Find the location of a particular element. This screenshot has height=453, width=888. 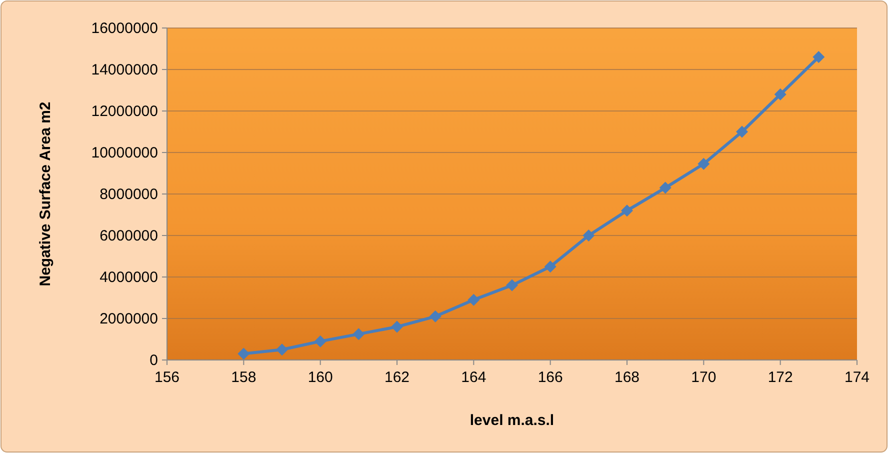

y-tick-label: 8000000 is located at coordinates (129, 194).